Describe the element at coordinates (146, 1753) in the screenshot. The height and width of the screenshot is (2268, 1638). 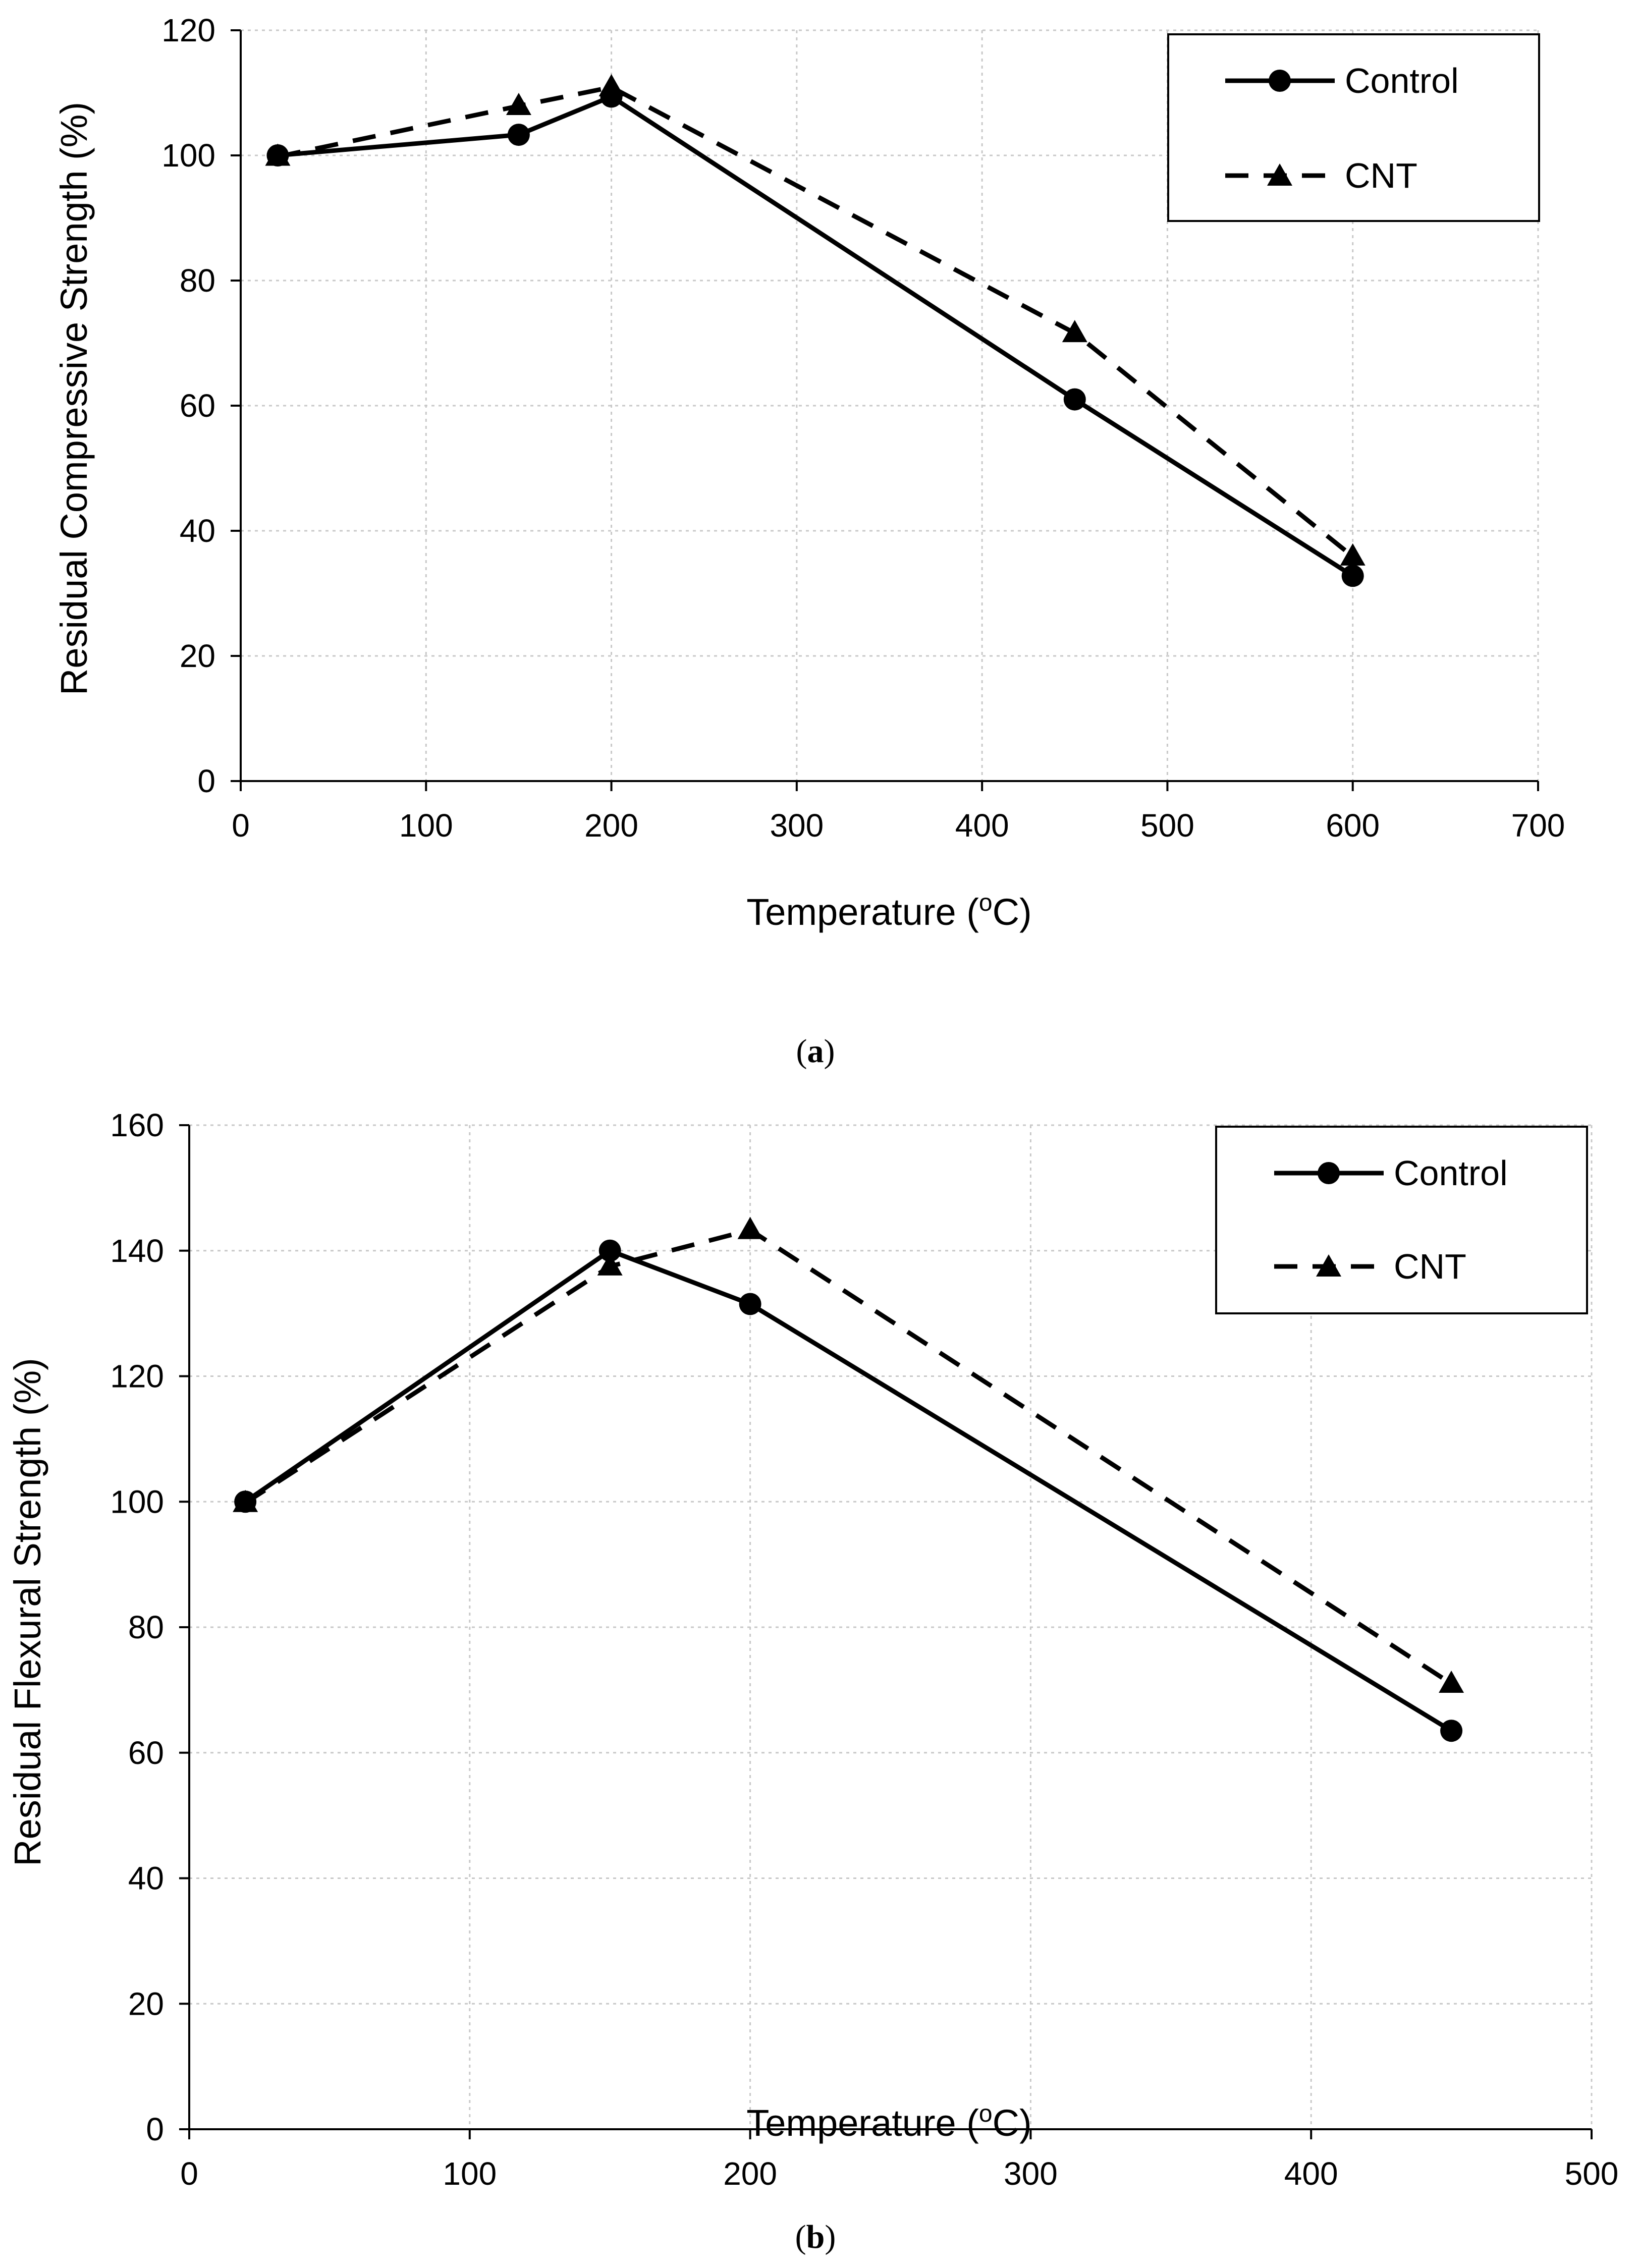
I see `chart-b-y-tick-60: 60` at that location.